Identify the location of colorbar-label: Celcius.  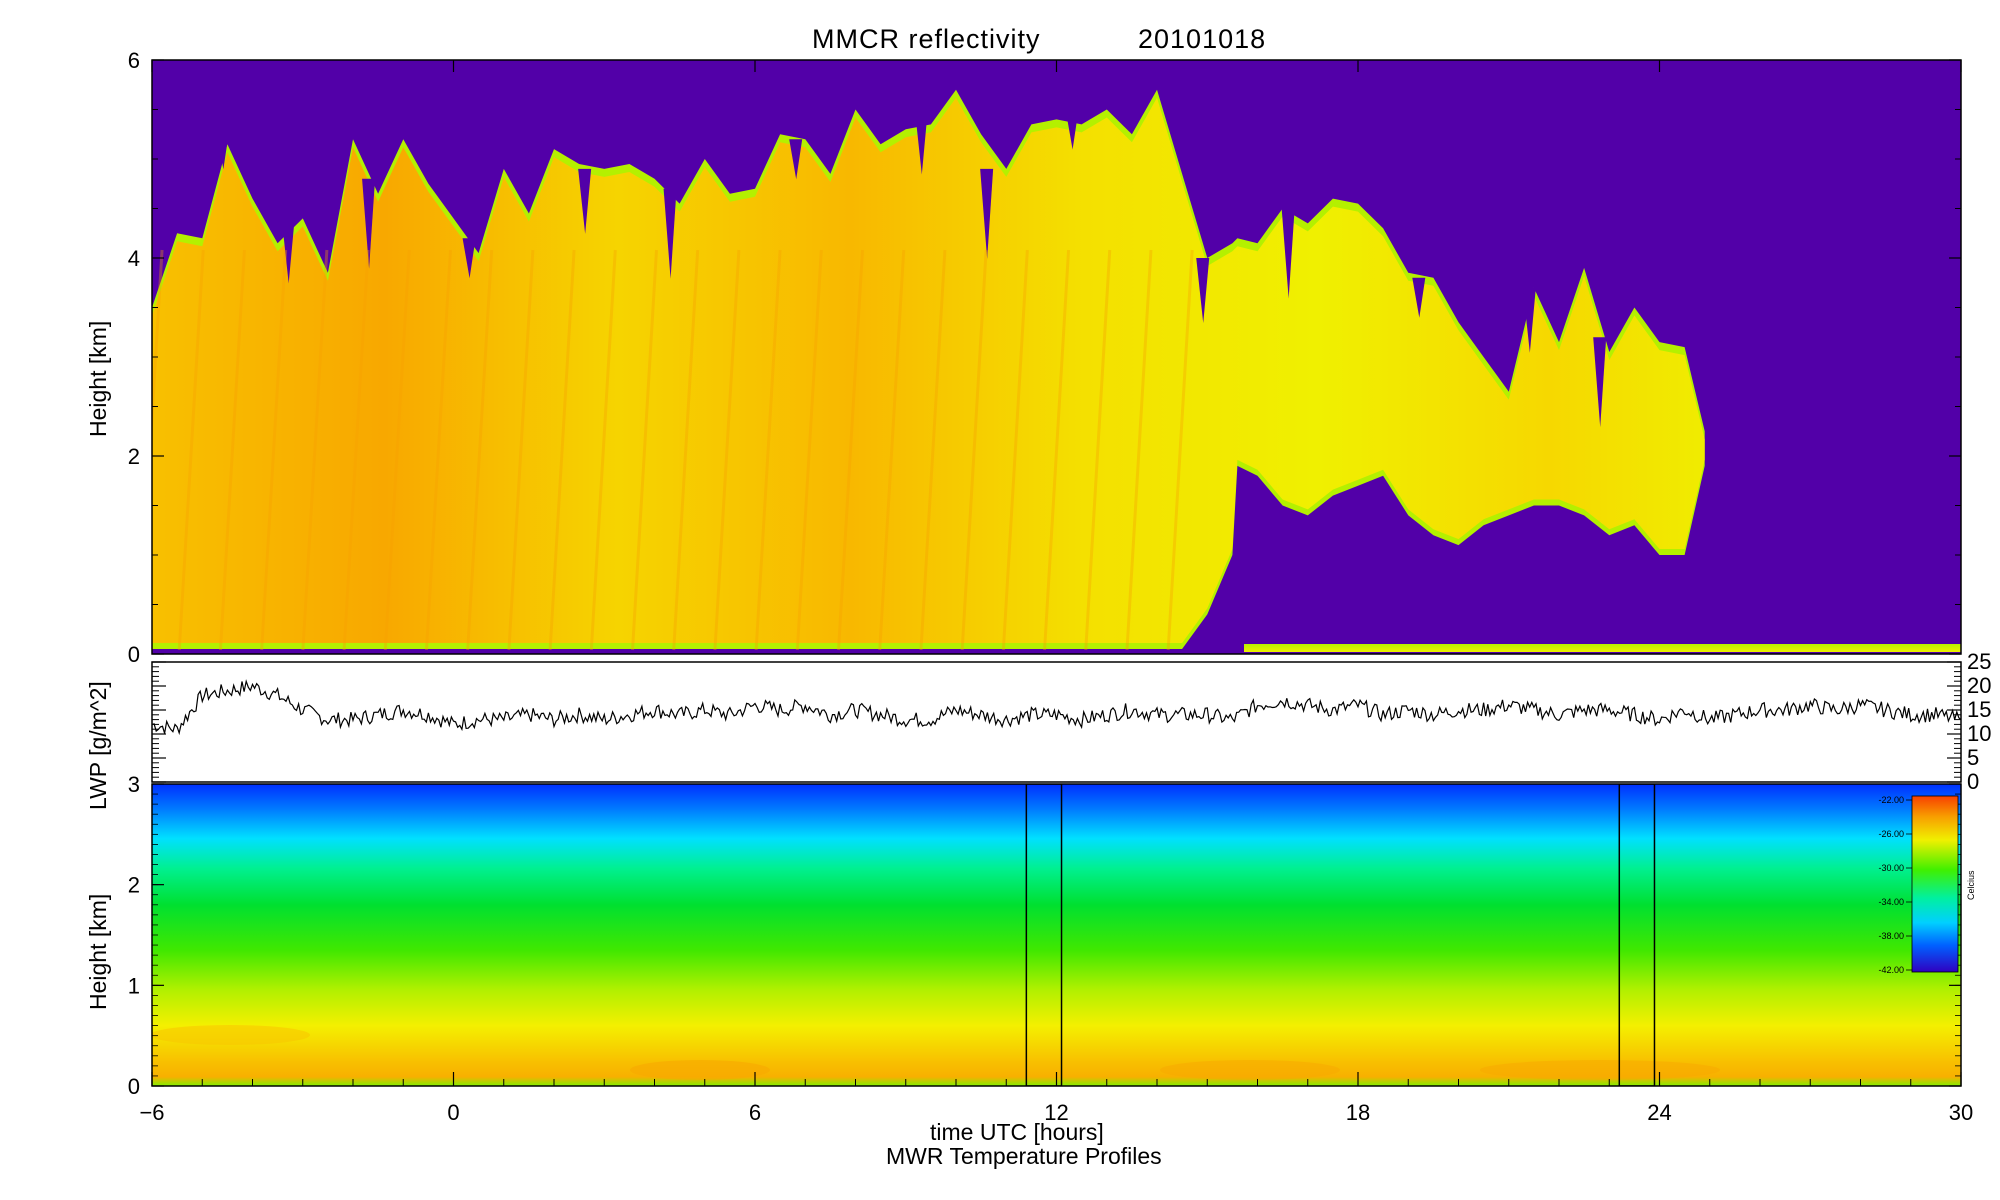
(1971, 885).